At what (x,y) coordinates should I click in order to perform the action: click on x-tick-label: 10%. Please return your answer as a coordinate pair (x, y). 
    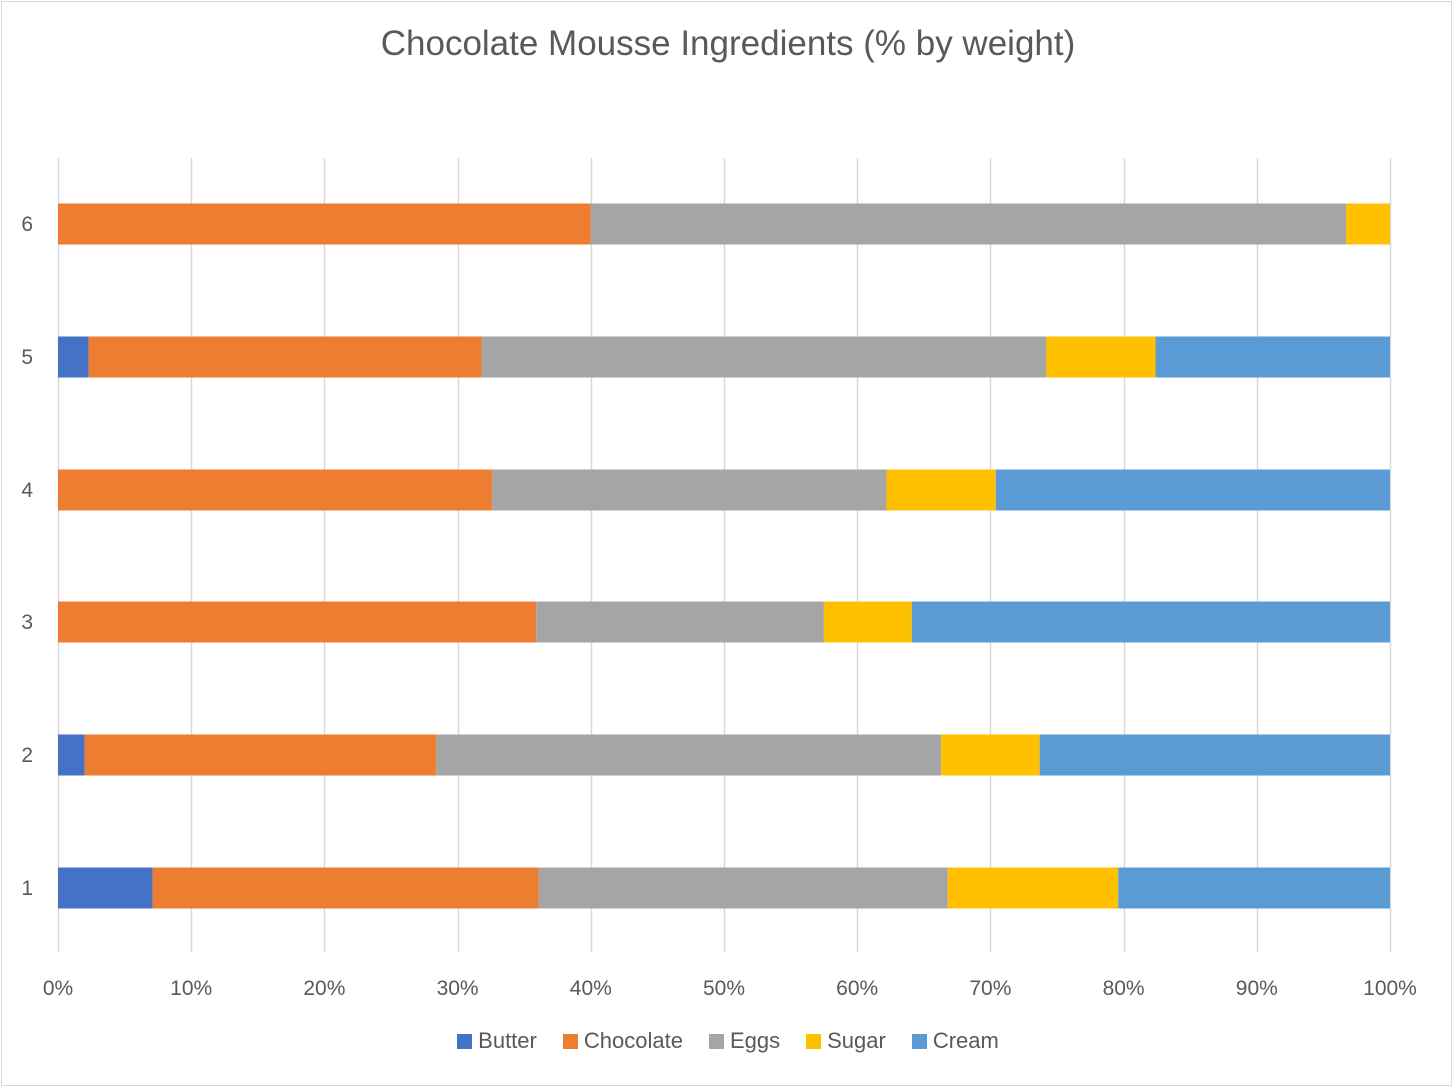
    Looking at the image, I should click on (191, 988).